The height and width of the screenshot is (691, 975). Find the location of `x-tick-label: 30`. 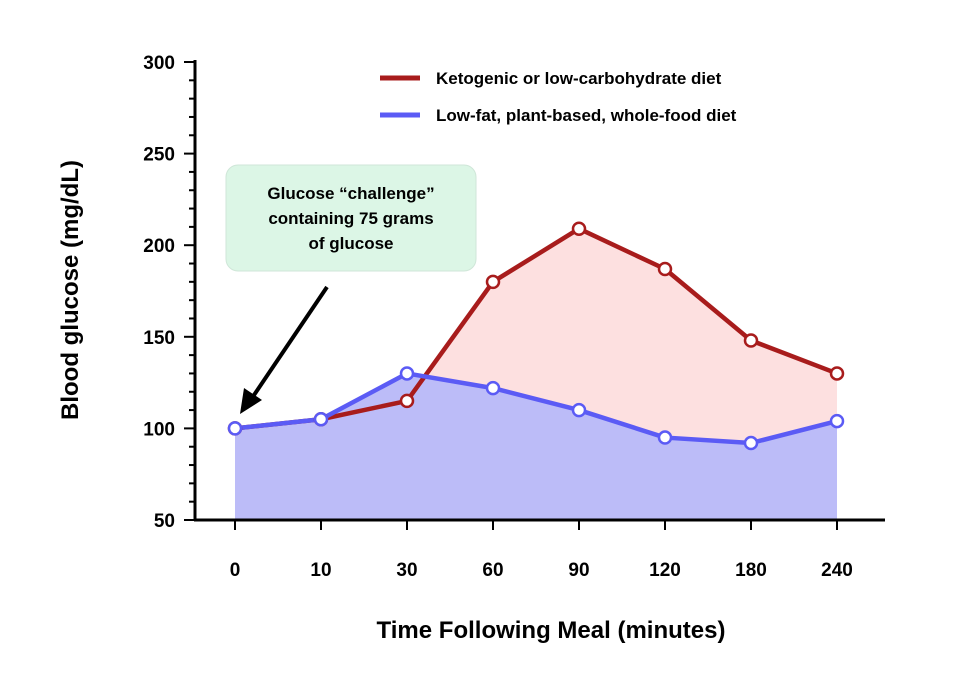

x-tick-label: 30 is located at coordinates (406, 570).